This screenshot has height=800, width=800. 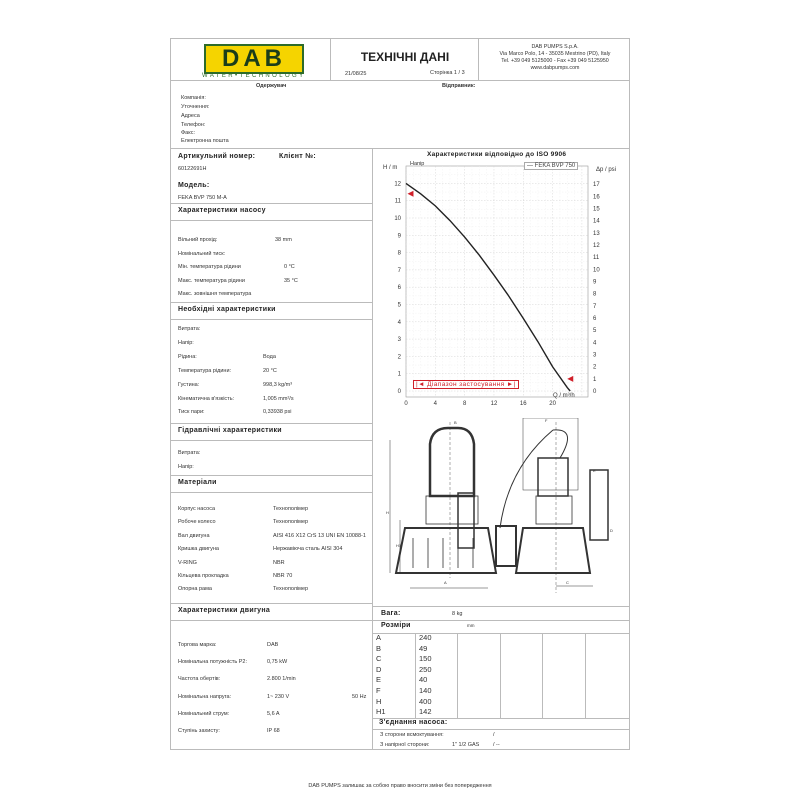 What do you see at coordinates (390, 168) in the screenshot?
I see `y-axis-label: H / m` at bounding box center [390, 168].